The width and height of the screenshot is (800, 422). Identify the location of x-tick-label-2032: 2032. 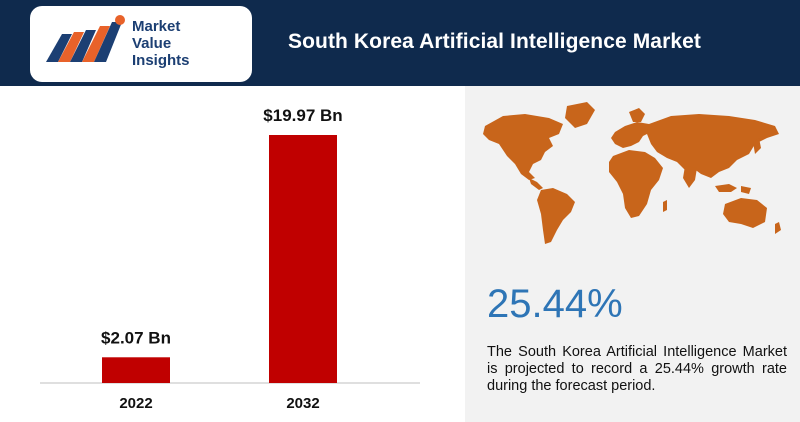
(302, 403).